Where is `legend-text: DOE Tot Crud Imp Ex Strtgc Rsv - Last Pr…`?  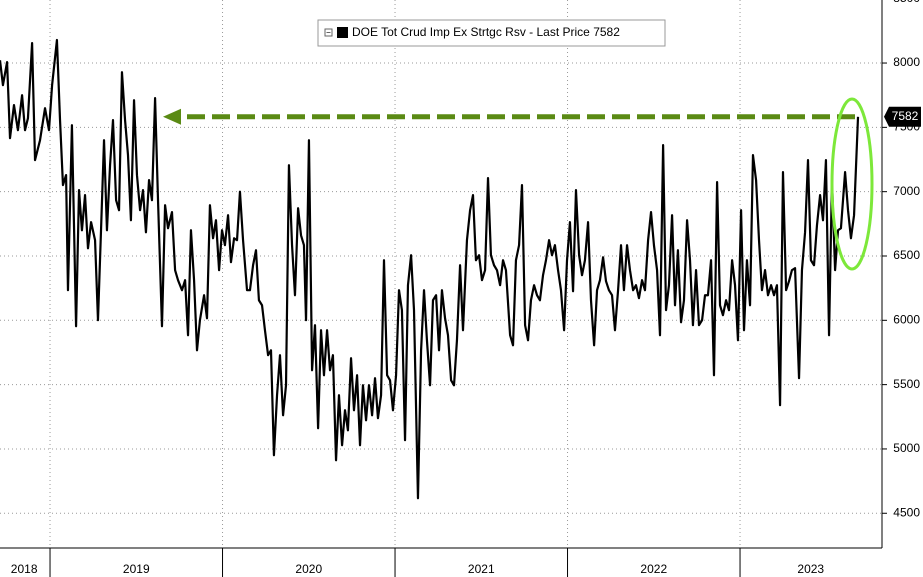
legend-text: DOE Tot Crud Imp Ex Strtgc Rsv - Last Pr… is located at coordinates (486, 32).